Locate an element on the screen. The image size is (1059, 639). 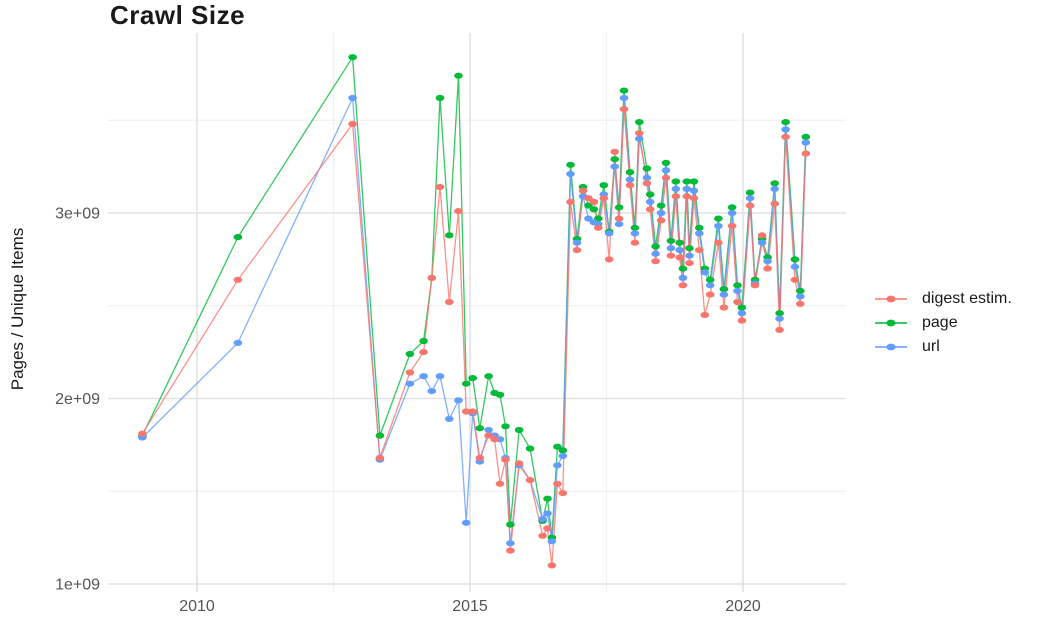
y-tick-label: 1e+09 is located at coordinates (77, 585).